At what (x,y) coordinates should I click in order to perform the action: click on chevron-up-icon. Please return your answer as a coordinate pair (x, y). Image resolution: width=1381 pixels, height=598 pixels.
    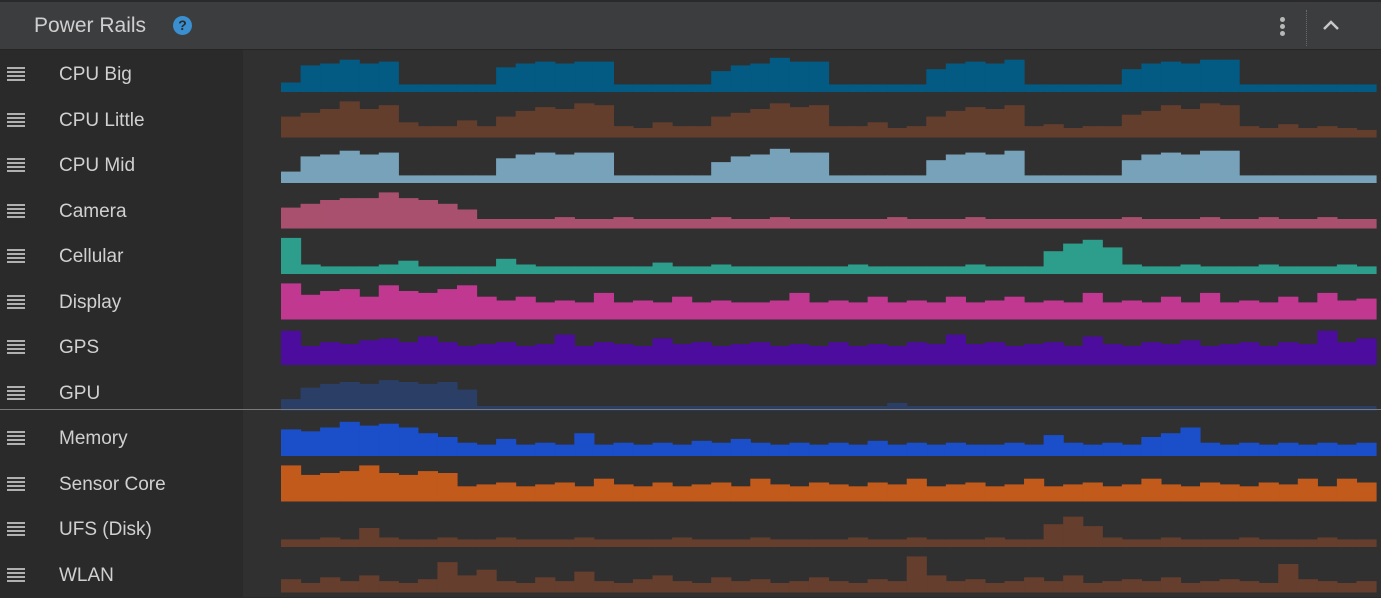
    Looking at the image, I should click on (1331, 25).